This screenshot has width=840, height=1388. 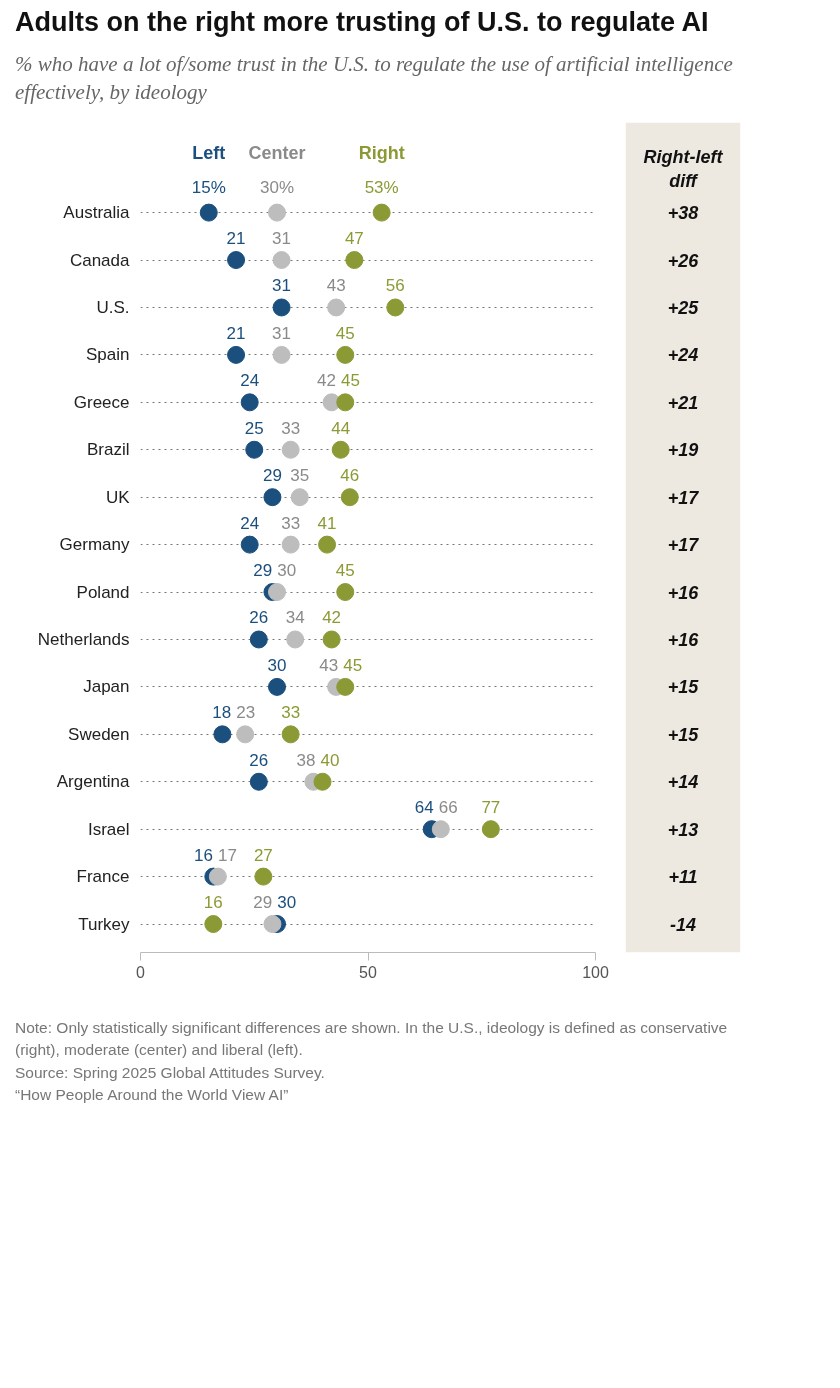 What do you see at coordinates (683, 212) in the screenshot?
I see `text: +38` at bounding box center [683, 212].